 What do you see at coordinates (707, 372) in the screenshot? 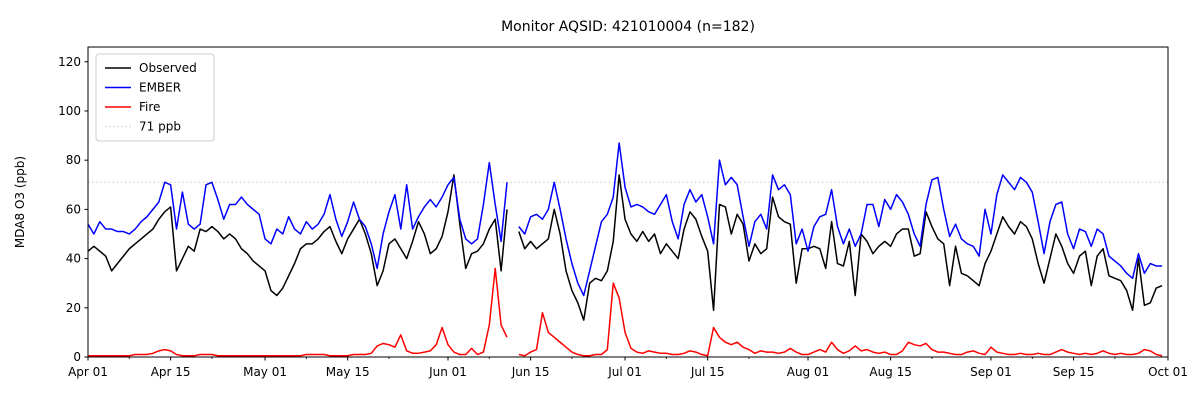
I see `x-tick-label: Jul 15` at bounding box center [707, 372].